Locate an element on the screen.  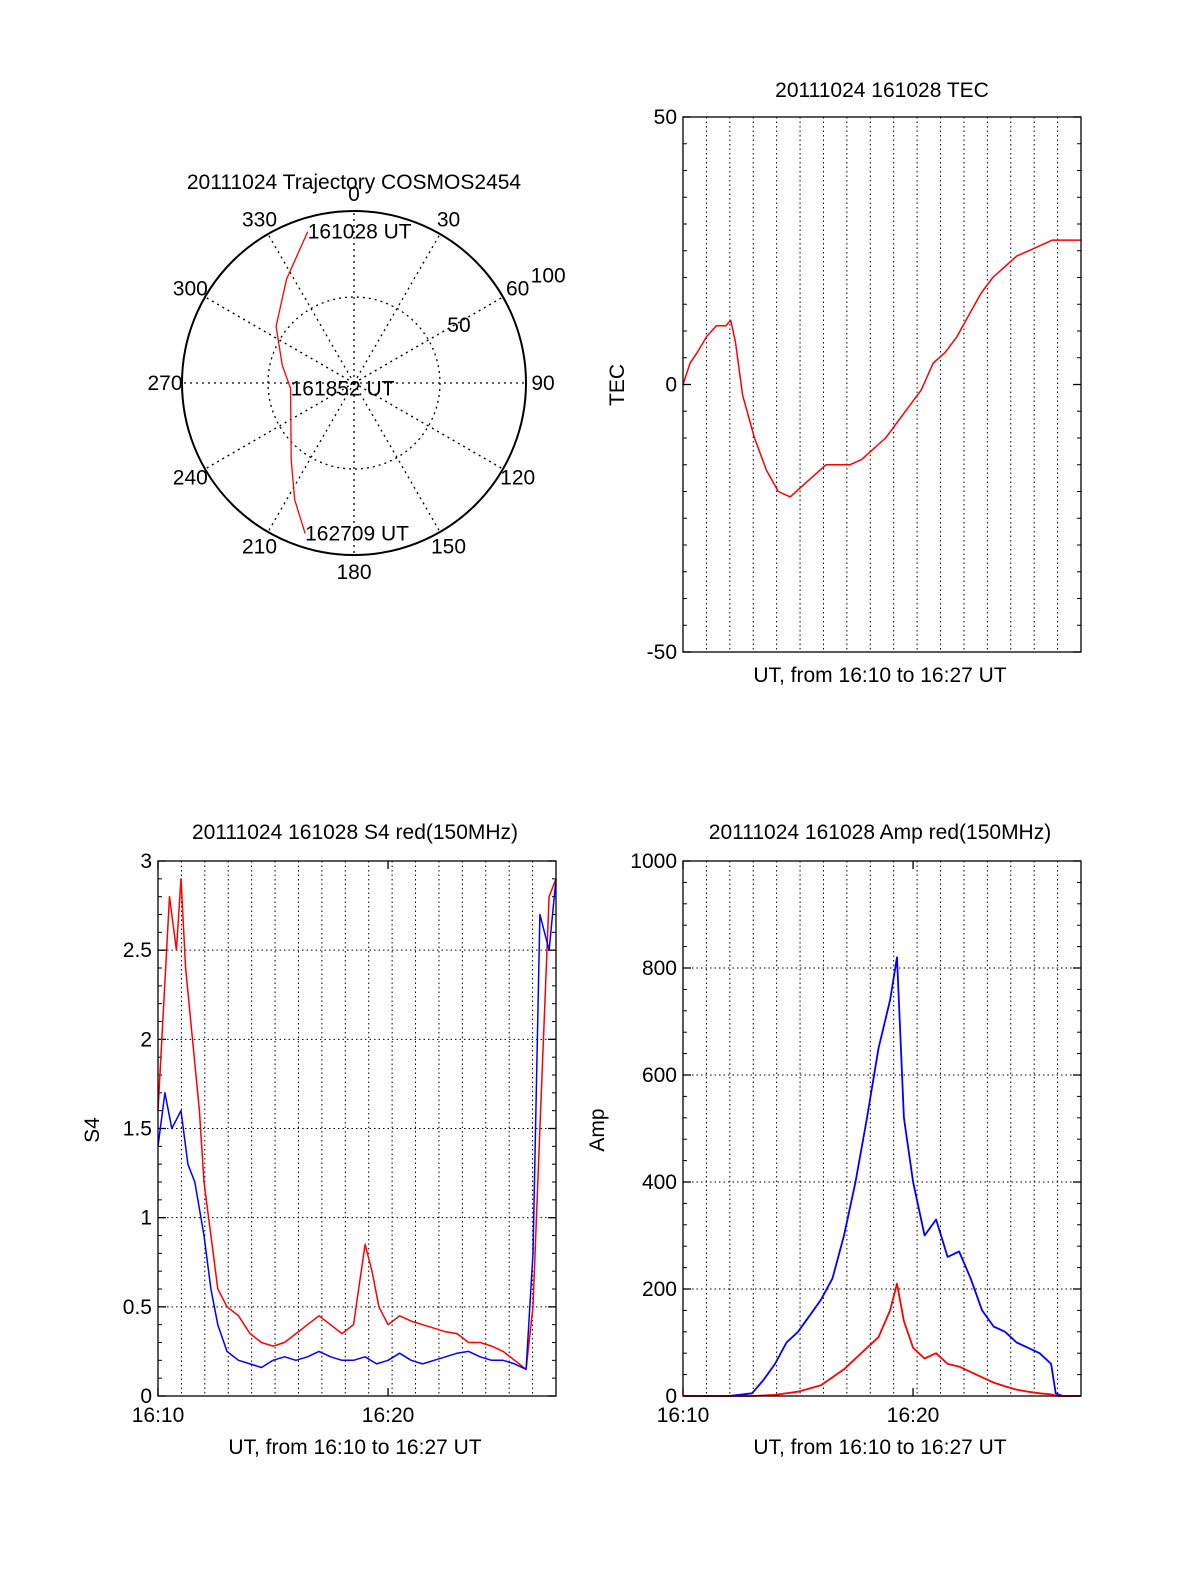
y-tick-label: 200 is located at coordinates (659, 1289).